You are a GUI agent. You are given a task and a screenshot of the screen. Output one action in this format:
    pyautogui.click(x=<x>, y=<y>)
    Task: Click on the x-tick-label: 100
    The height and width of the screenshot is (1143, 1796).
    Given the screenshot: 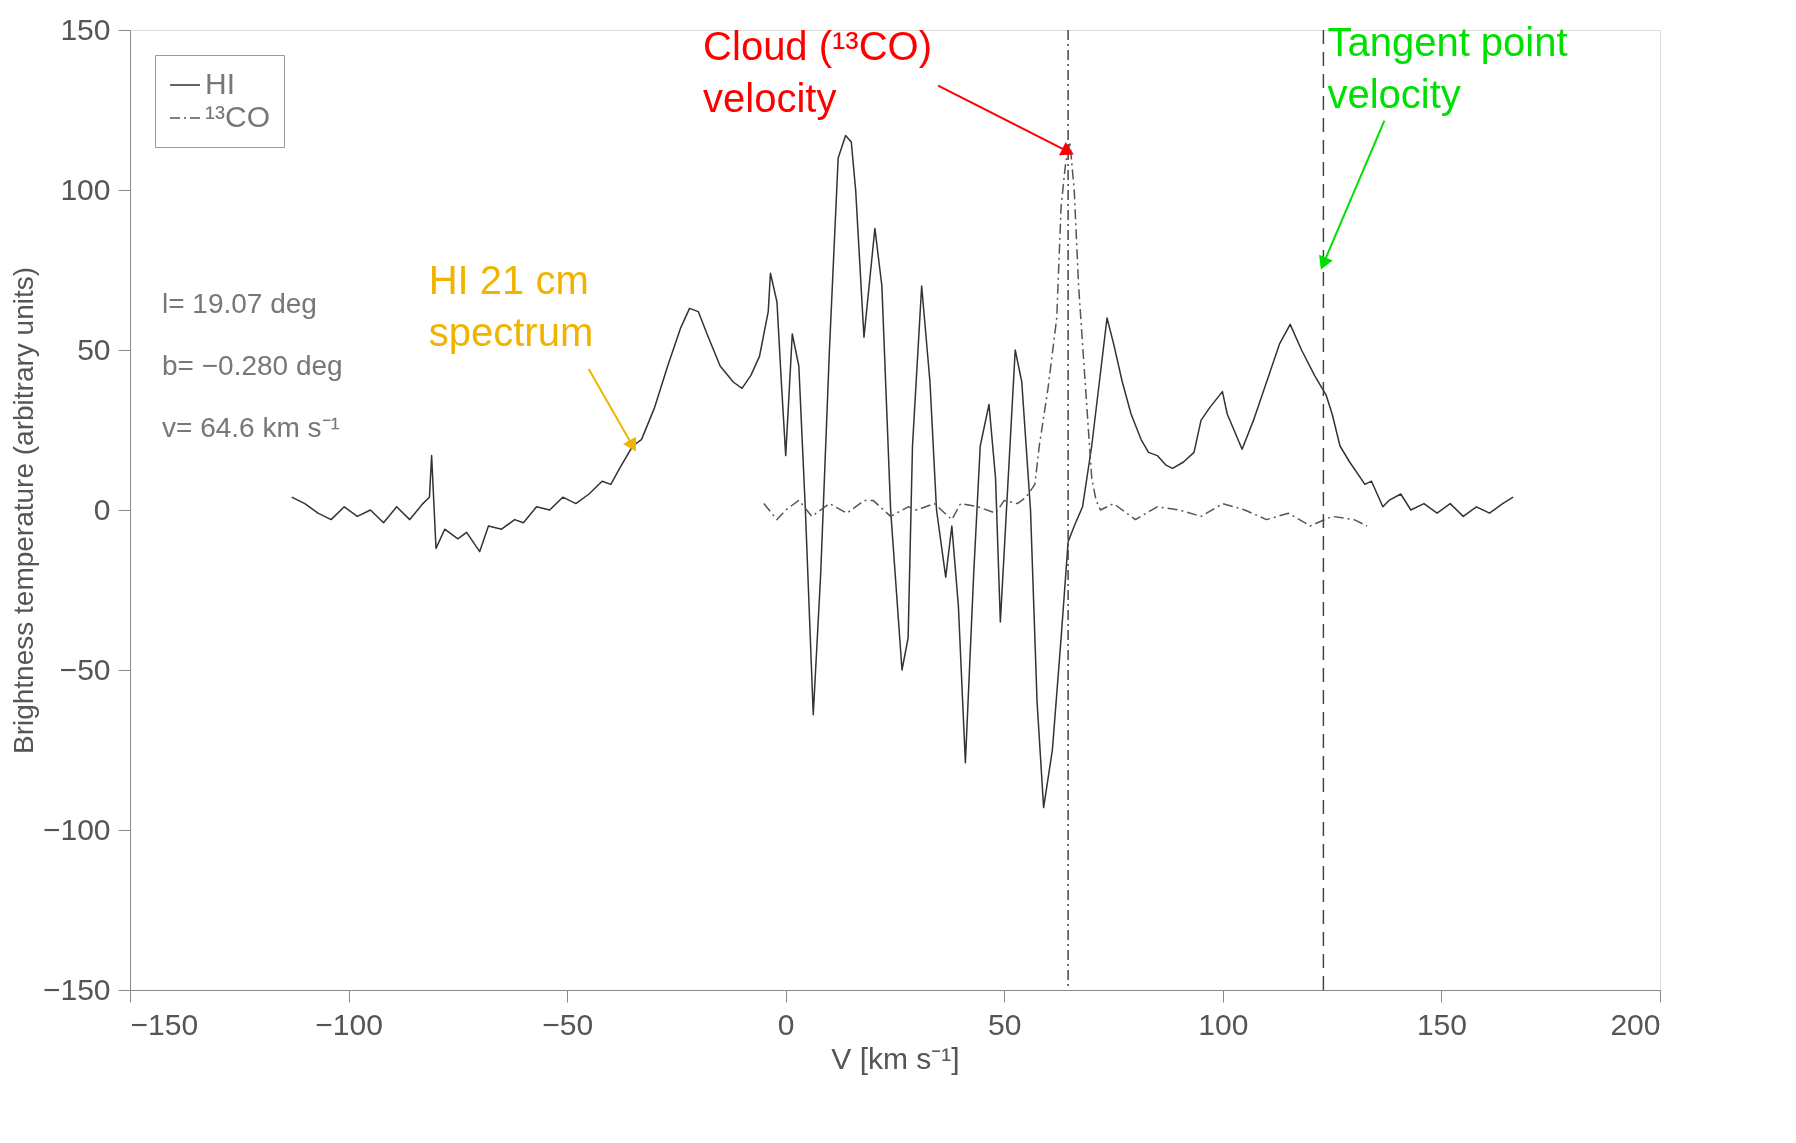 What is the action you would take?
    pyautogui.click(x=1223, y=1024)
    